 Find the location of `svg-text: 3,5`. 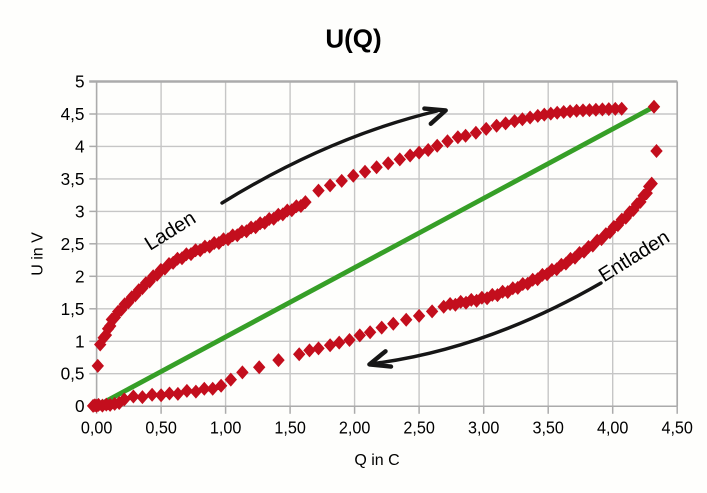

svg-text: 3,5 is located at coordinates (73, 179).